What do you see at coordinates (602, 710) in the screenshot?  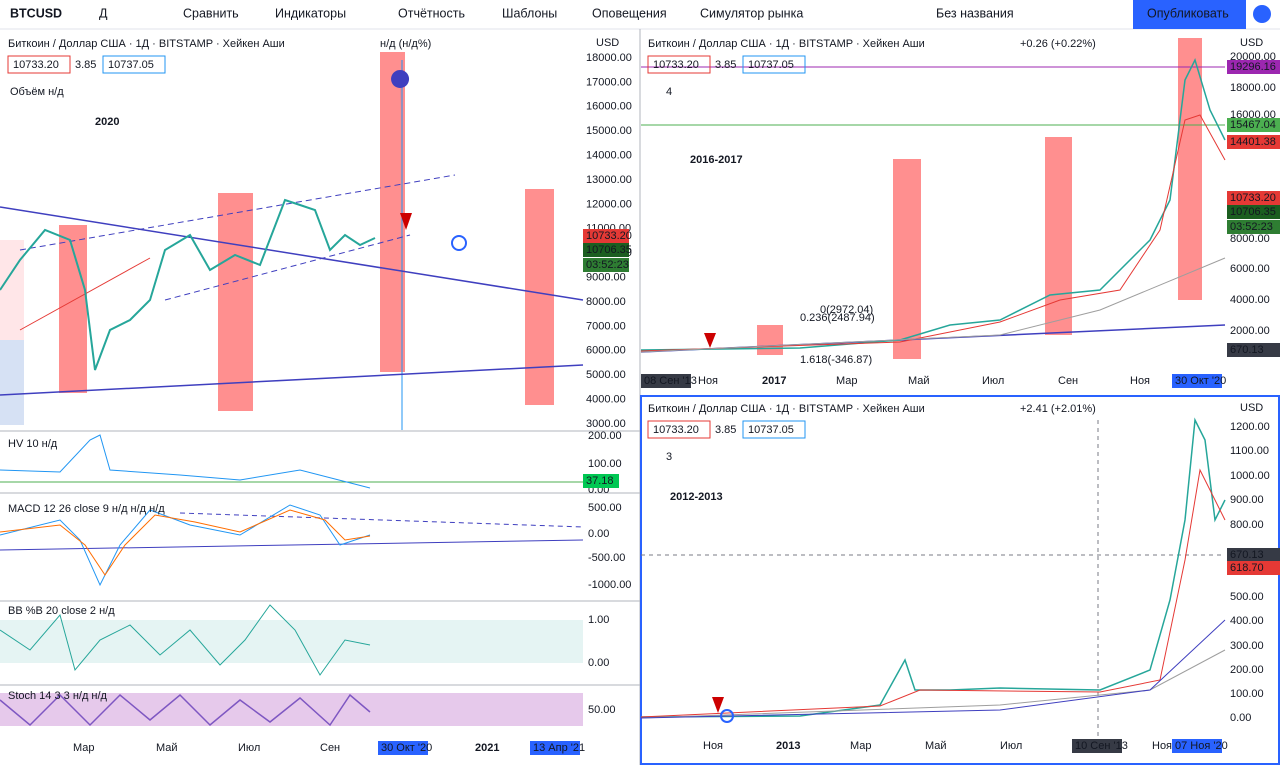 I see `indicator-axis-label: 50.00` at bounding box center [602, 710].